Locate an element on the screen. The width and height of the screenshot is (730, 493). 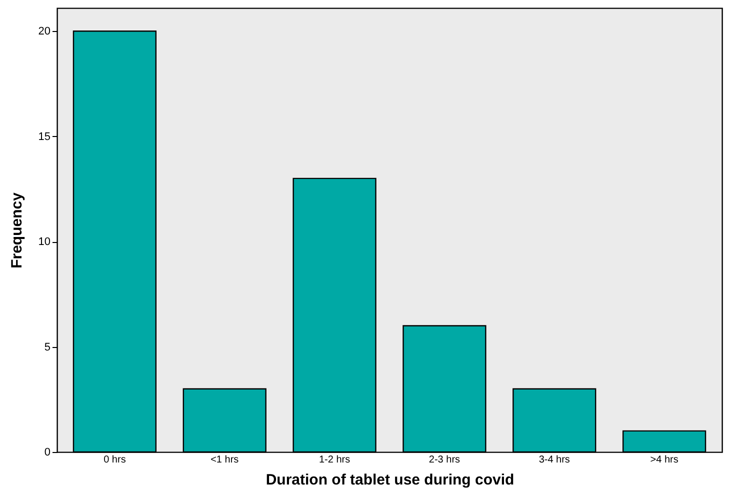
x-tick-label: 3-4 hrs is located at coordinates (554, 460).